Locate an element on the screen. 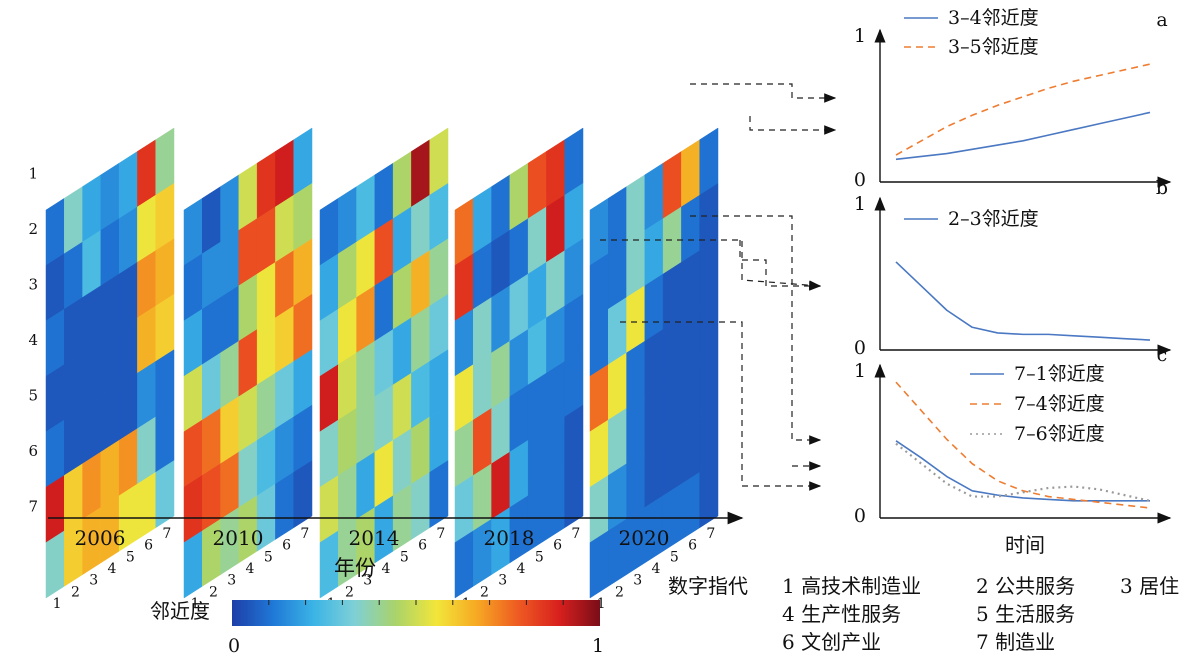  panel-label: c is located at coordinates (1162, 355).